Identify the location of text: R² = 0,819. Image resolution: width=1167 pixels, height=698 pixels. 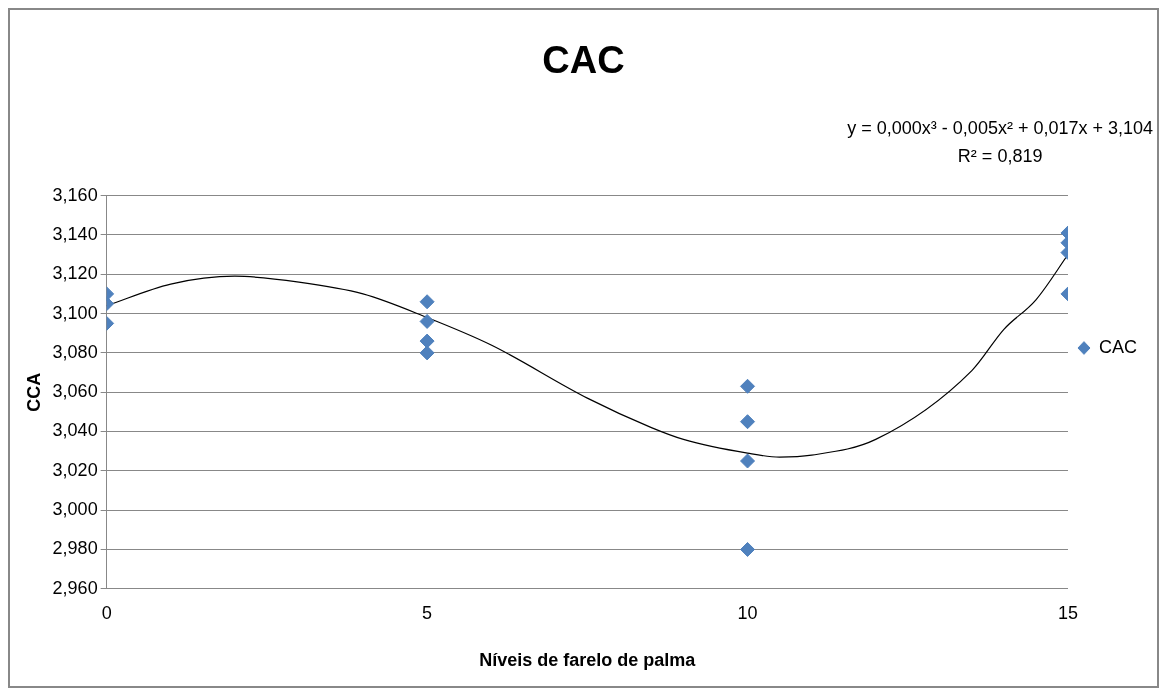
(1000, 156).